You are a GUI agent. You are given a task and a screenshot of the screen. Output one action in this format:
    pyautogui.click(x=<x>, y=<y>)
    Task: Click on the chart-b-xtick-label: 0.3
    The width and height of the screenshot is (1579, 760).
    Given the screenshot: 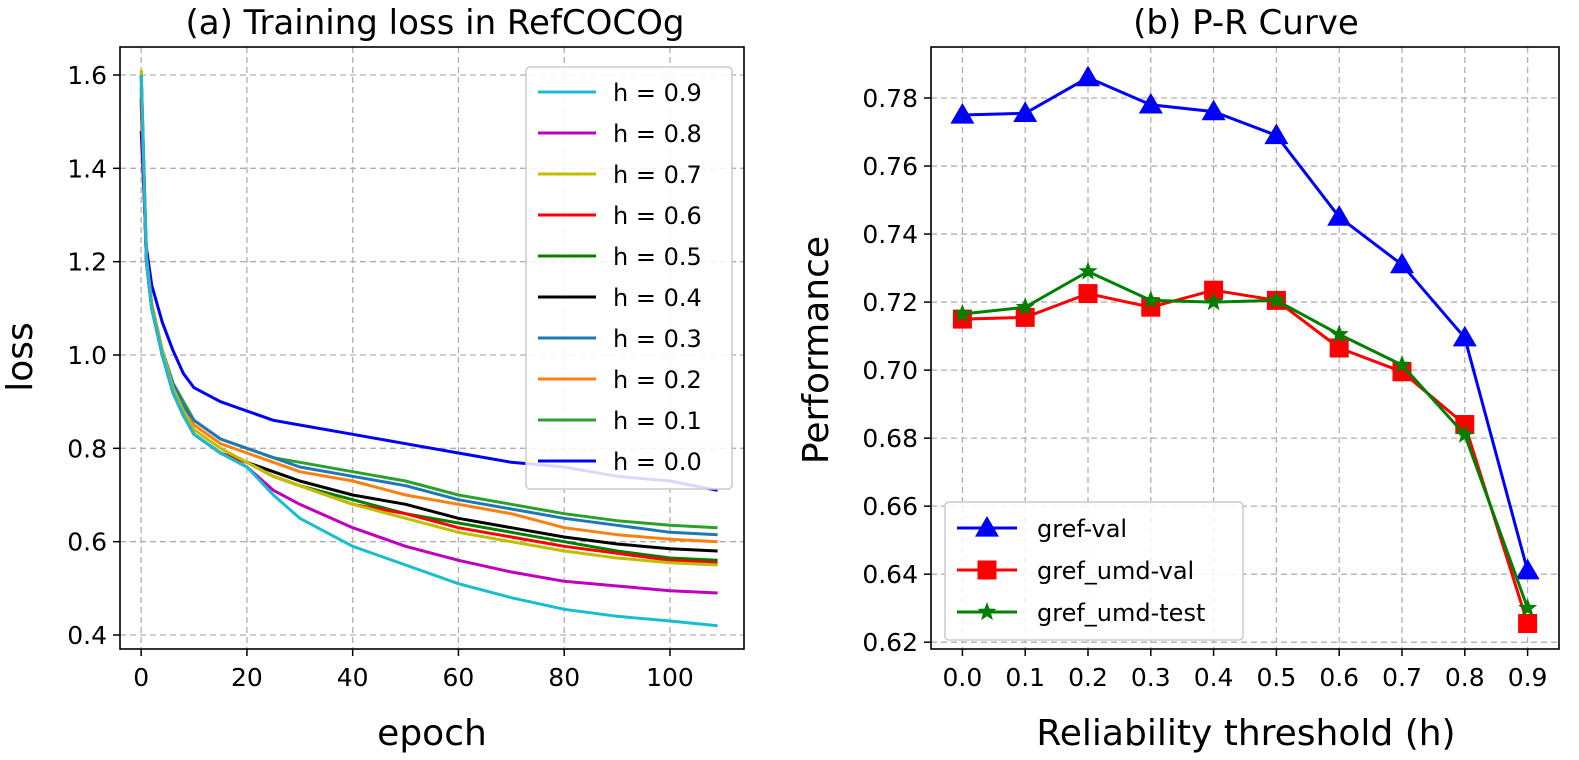 What is the action you would take?
    pyautogui.click(x=1151, y=677)
    